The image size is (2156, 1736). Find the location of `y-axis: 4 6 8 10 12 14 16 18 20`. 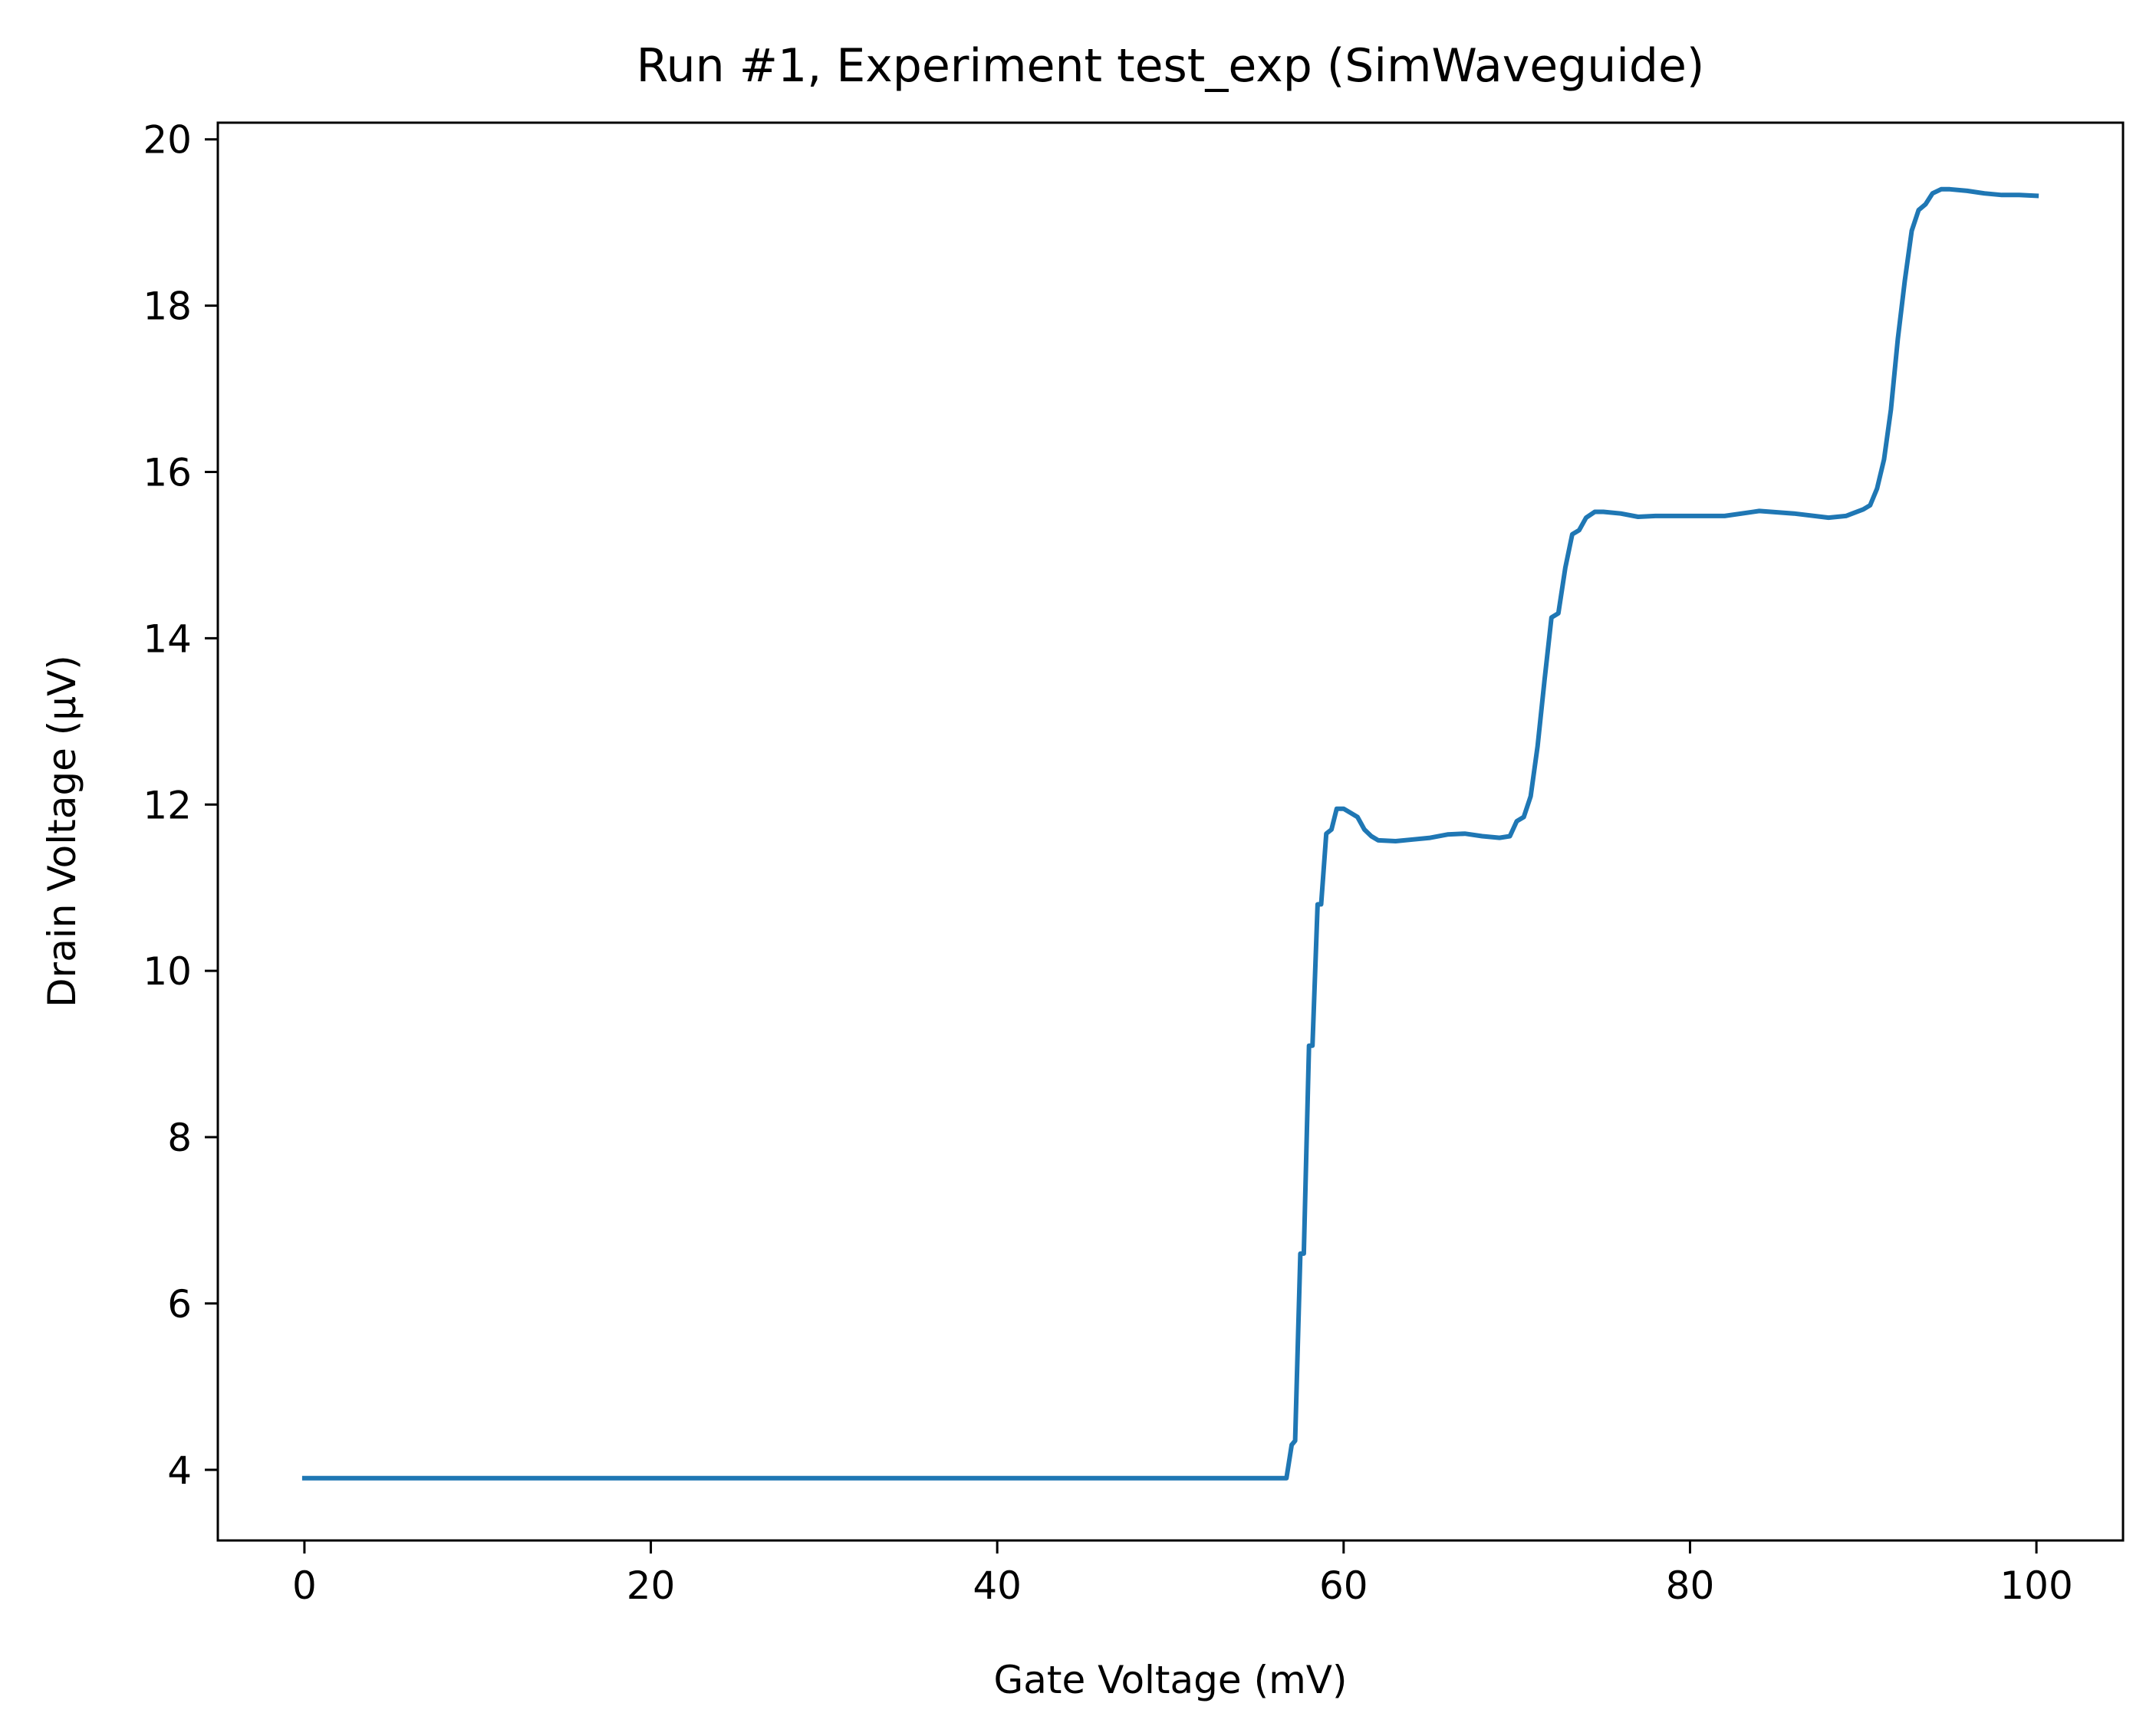

y-axis: 4 6 8 10 12 14 16 18 20 is located at coordinates (180, 805).